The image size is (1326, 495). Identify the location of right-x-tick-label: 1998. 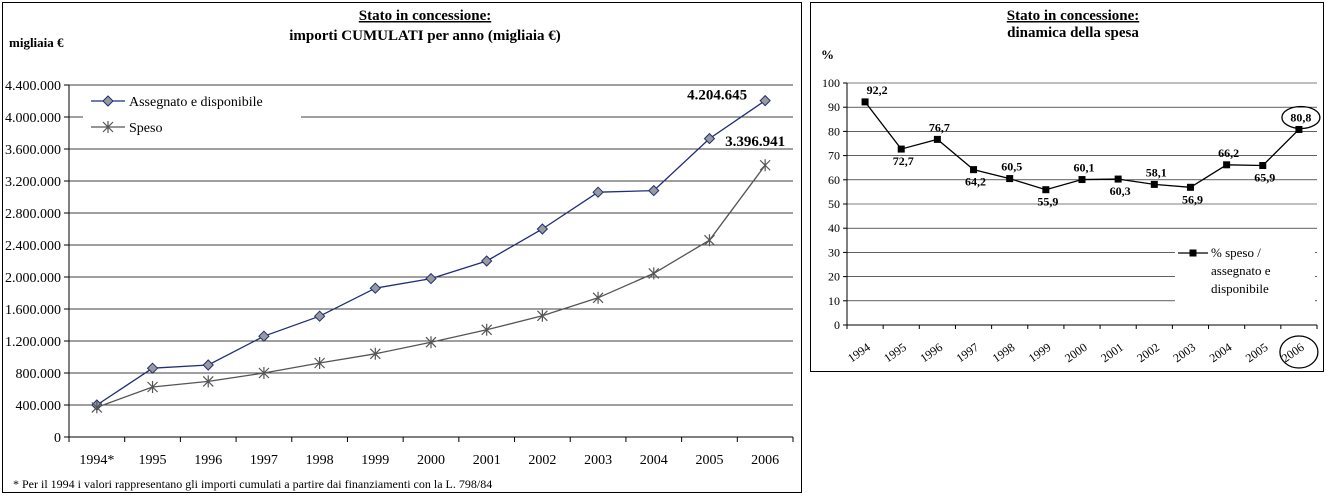
(1004, 352).